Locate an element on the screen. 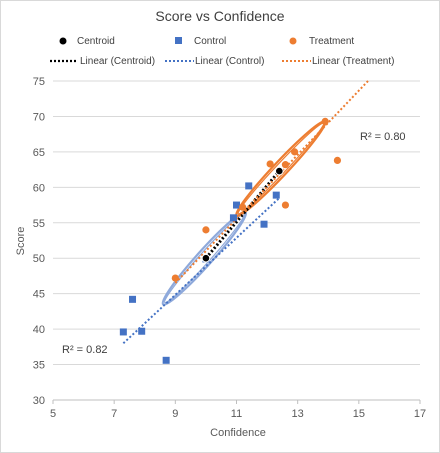 The height and width of the screenshot is (453, 440). legend-treatment-marker is located at coordinates (293, 41).